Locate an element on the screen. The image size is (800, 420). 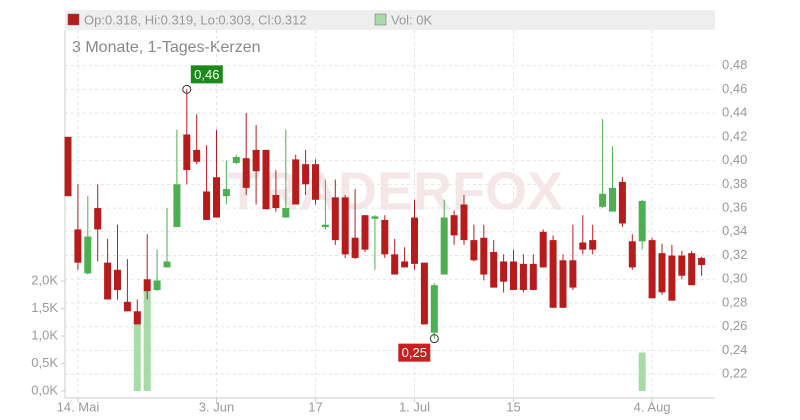
y2-tick-label: 2,0K is located at coordinates (44, 279).